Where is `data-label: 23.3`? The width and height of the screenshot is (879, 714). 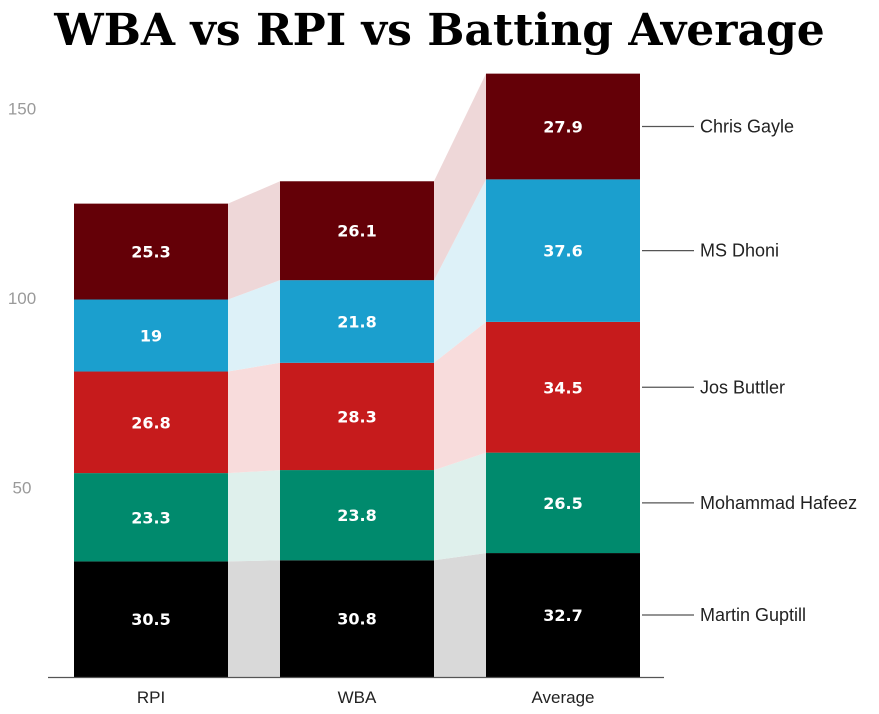
data-label: 23.3 is located at coordinates (150, 517).